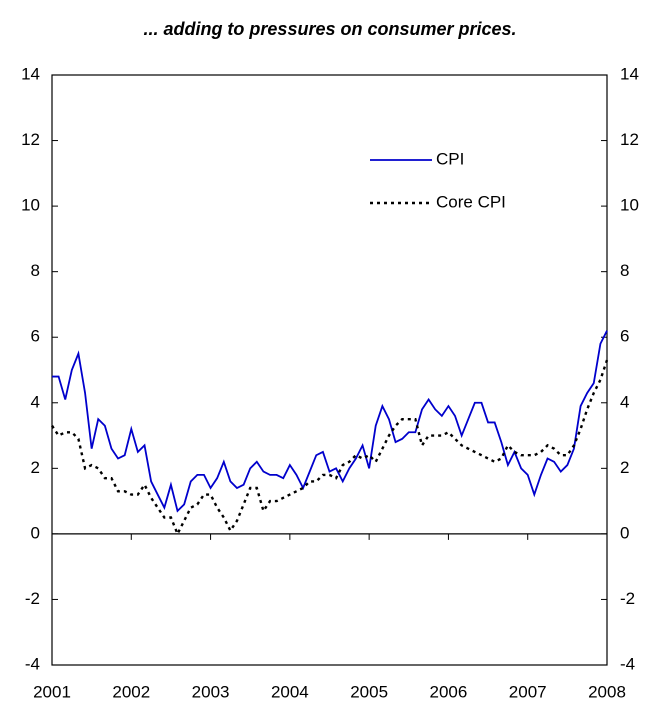 Image resolution: width=666 pixels, height=709 pixels. What do you see at coordinates (30, 73) in the screenshot?
I see `y-tick-label: 14` at bounding box center [30, 73].